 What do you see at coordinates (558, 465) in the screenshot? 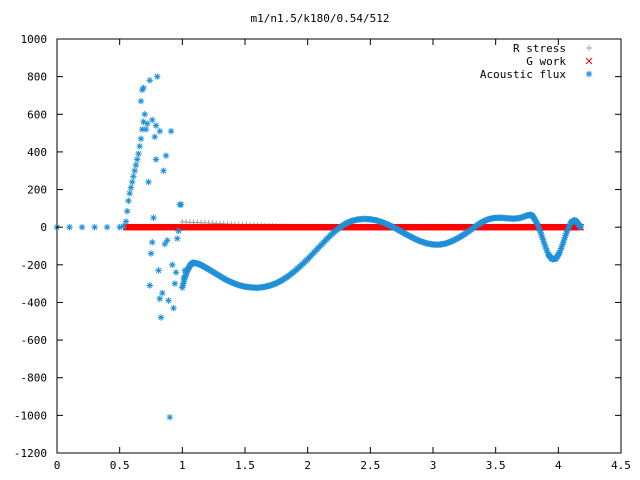
I see `x-tick-label: 4` at bounding box center [558, 465].